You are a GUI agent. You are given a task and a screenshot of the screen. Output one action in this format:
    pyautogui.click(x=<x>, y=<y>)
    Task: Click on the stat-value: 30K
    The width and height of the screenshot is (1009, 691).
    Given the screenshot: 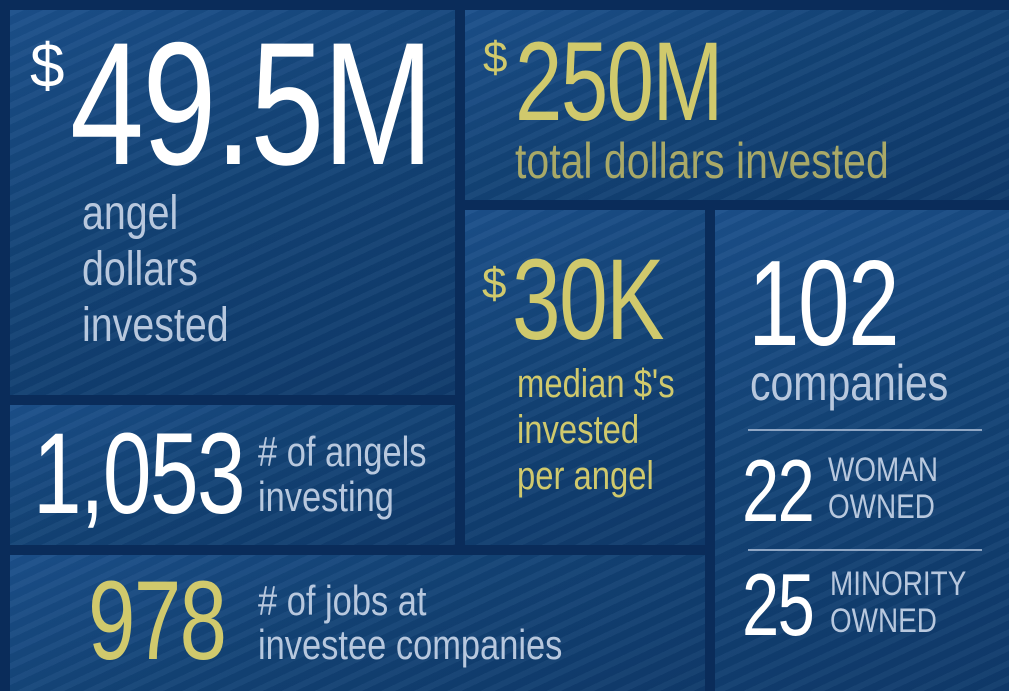 What is the action you would take?
    pyautogui.click(x=588, y=300)
    